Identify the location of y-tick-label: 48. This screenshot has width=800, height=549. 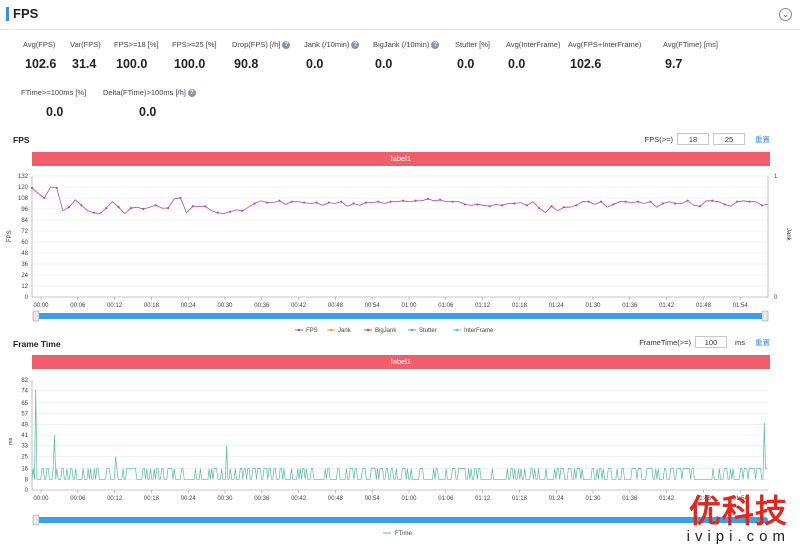
(24, 254).